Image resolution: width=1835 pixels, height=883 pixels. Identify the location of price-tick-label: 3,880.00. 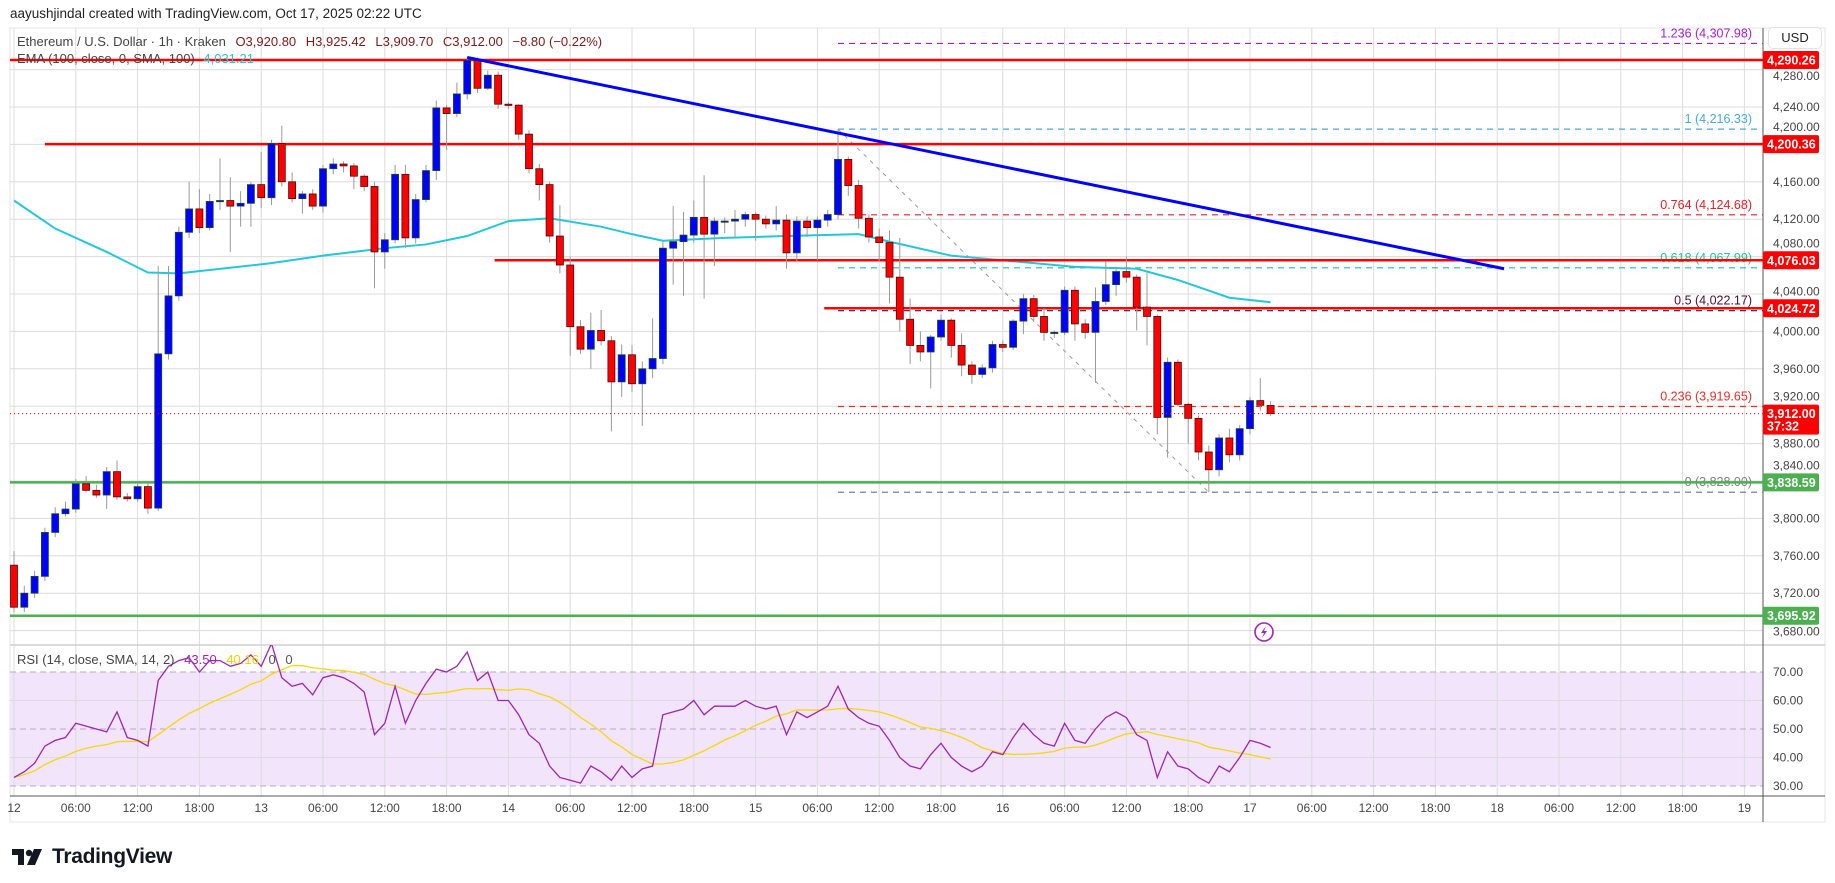
(1796, 444).